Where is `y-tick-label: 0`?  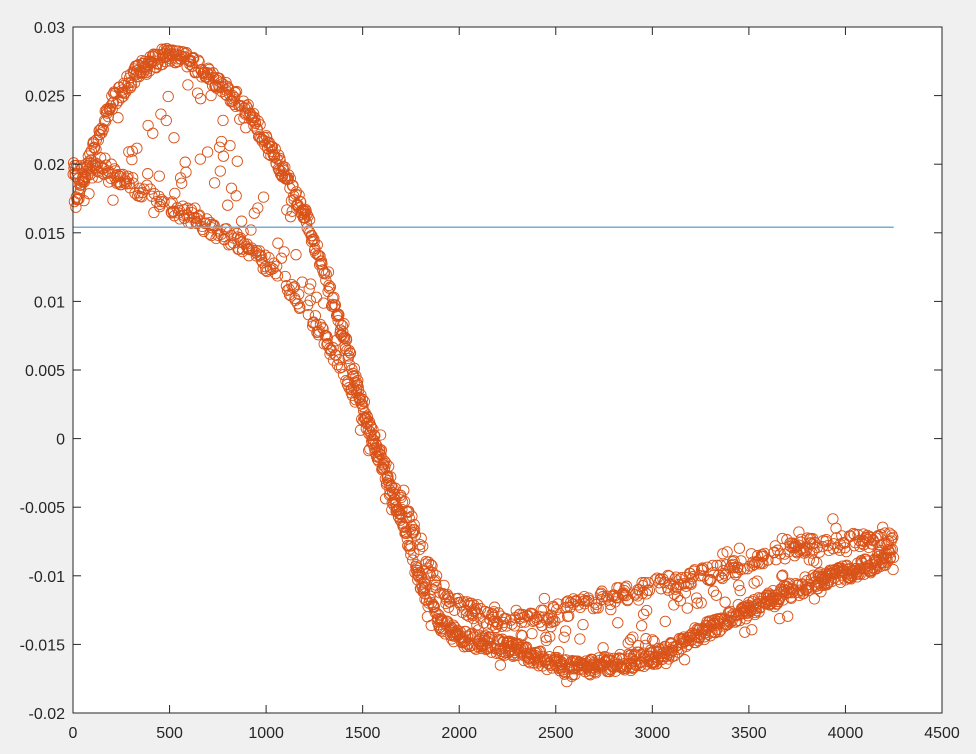 y-tick-label: 0 is located at coordinates (60, 440).